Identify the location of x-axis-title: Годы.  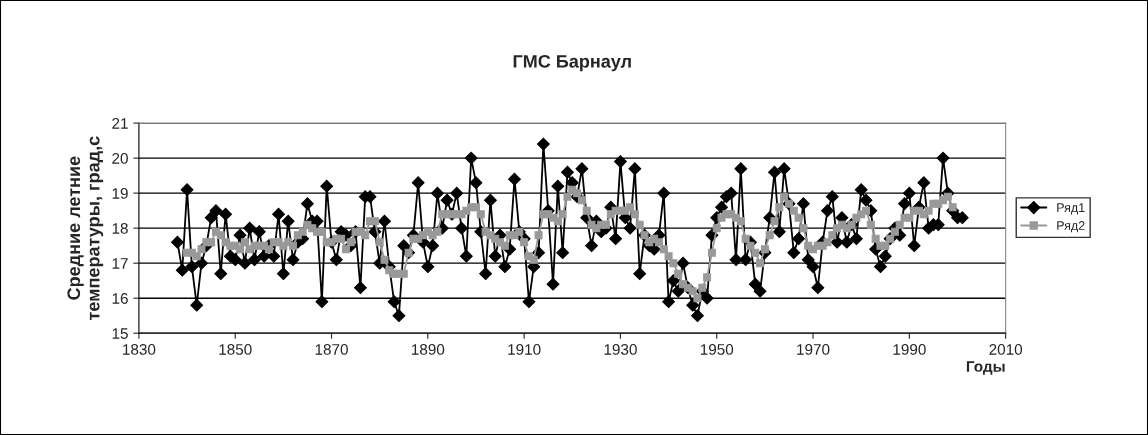
(985, 368).